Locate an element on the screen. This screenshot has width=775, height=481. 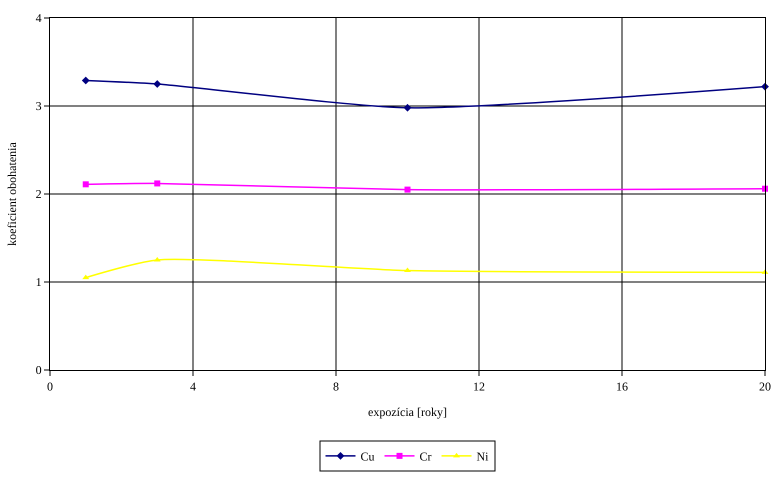
x-tick-label: 0 is located at coordinates (50, 386).